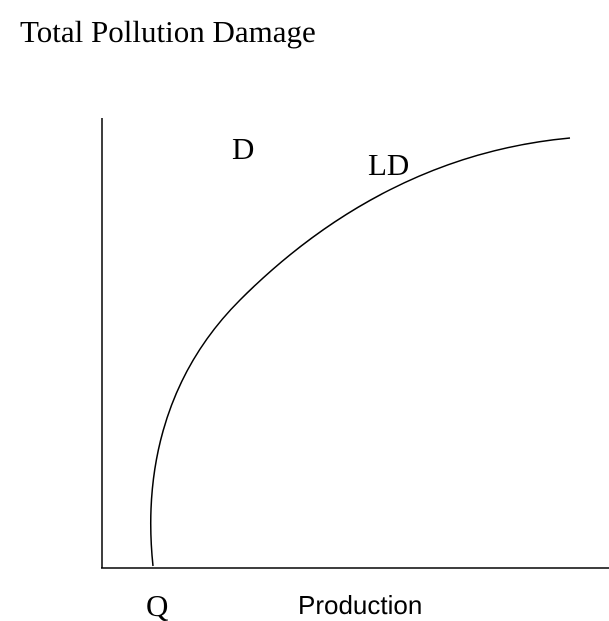  I want to click on curve-label: LD, so click(388, 164).